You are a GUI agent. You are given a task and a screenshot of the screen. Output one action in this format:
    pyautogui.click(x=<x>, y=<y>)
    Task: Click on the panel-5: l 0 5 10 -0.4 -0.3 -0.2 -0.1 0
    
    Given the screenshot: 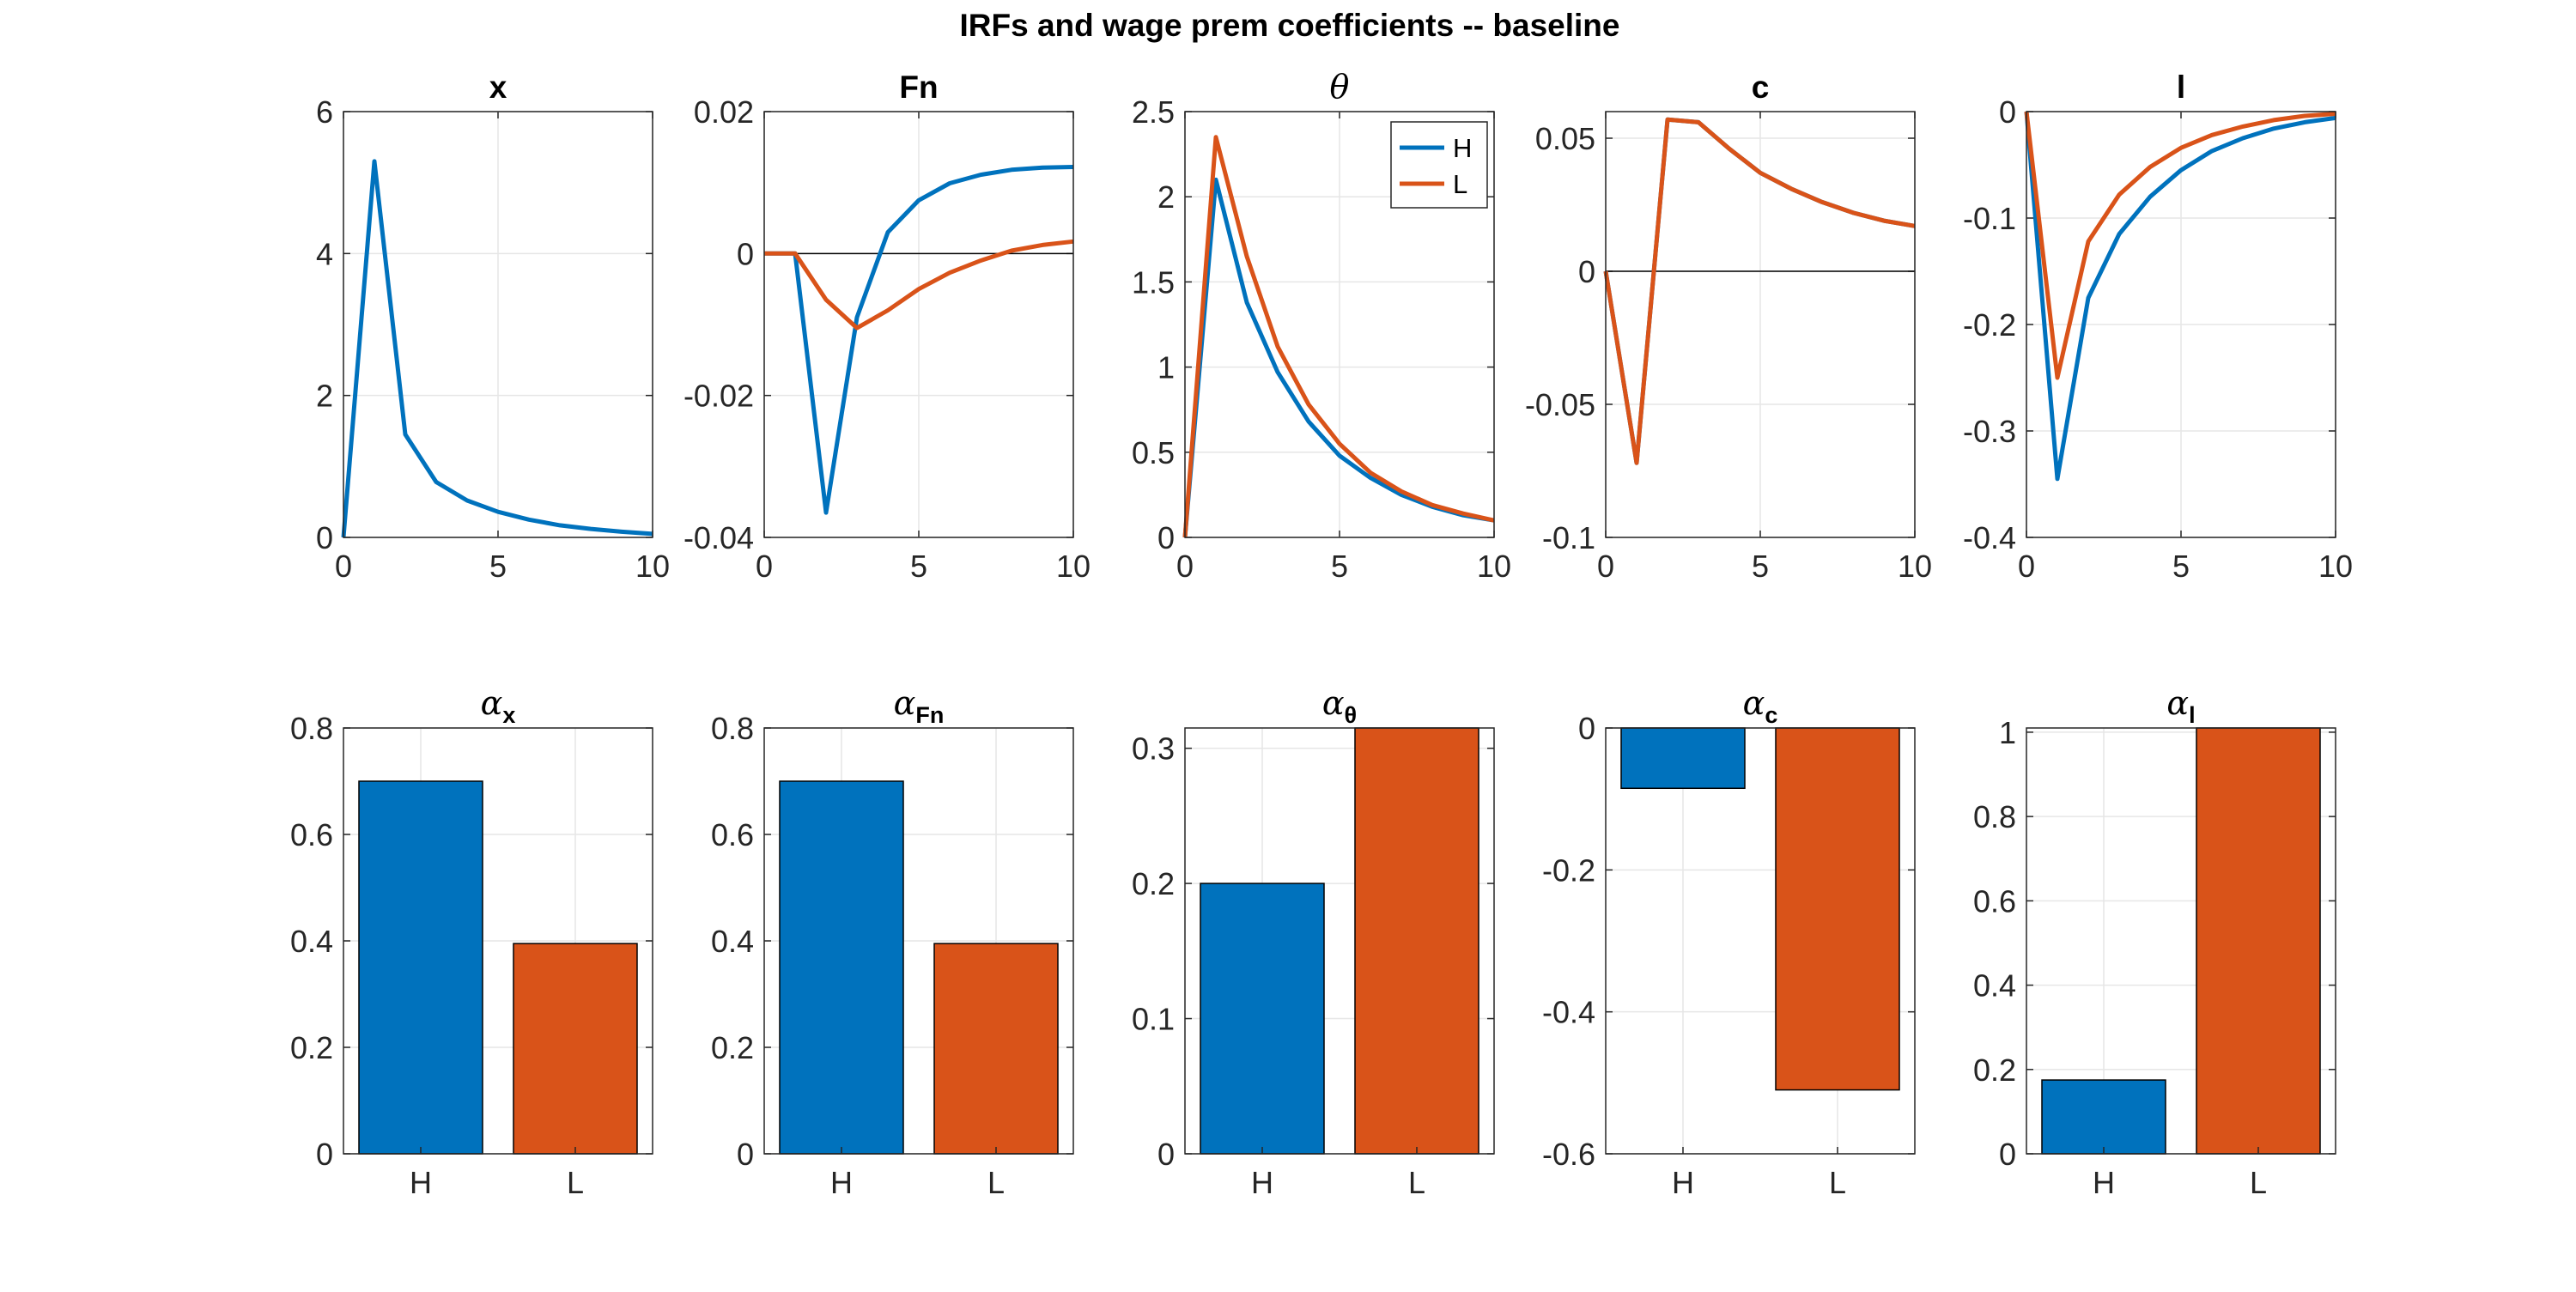 What is the action you would take?
    pyautogui.click(x=2158, y=327)
    